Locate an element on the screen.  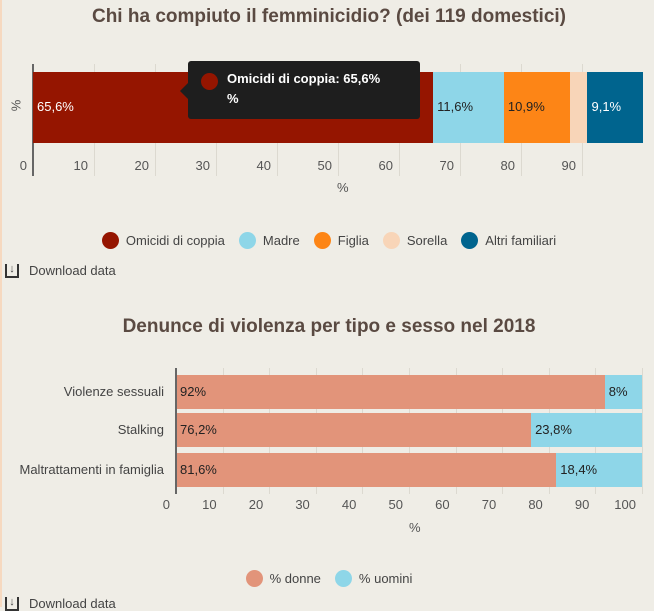
bar-label: 18,4% is located at coordinates (579, 469).